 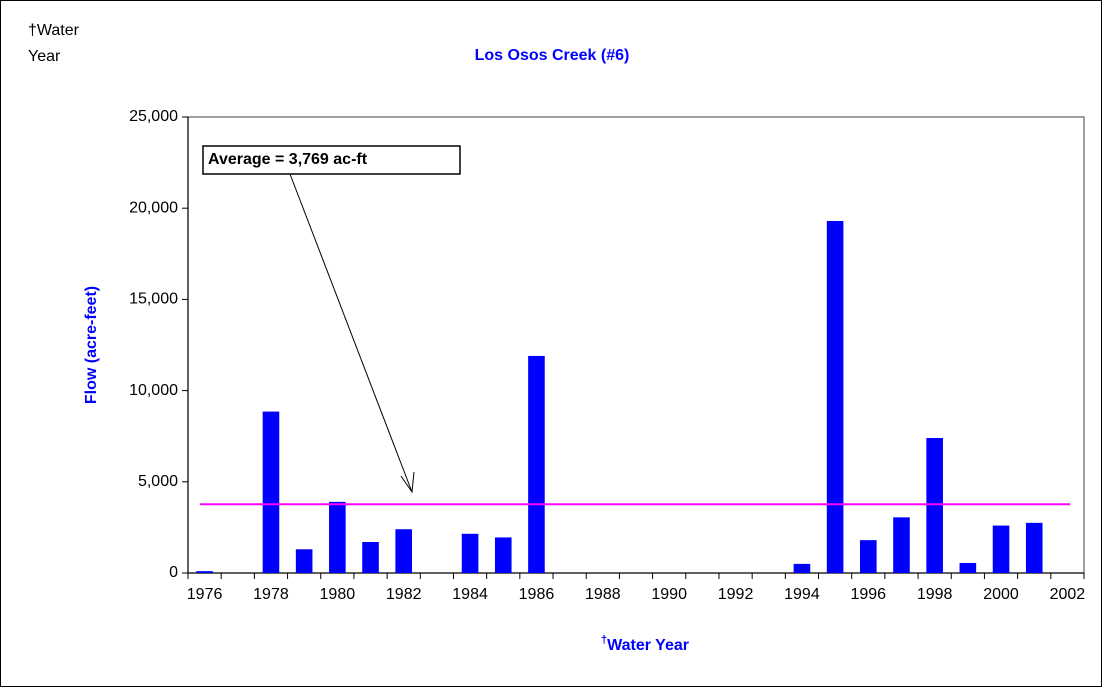 What do you see at coordinates (404, 594) in the screenshot?
I see `x-tick-label: 1982` at bounding box center [404, 594].